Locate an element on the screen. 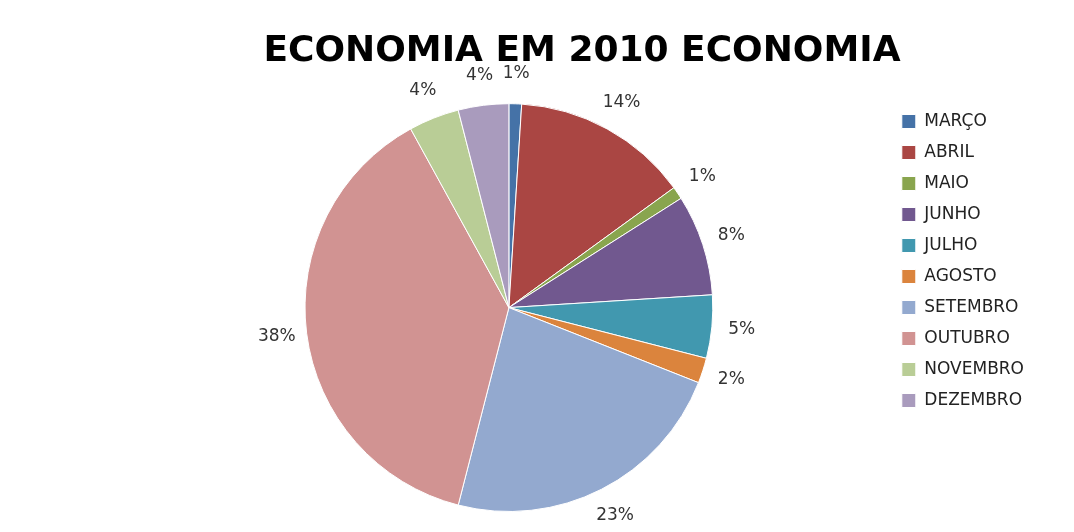 The width and height of the screenshot is (1074, 532). legend-label: AGOSTO is located at coordinates (960, 274).